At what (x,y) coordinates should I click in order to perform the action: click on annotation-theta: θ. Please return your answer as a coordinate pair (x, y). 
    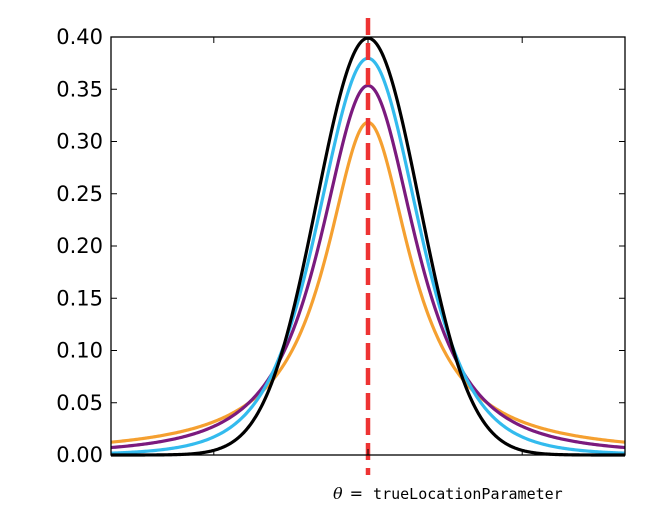
    Looking at the image, I should click on (338, 493).